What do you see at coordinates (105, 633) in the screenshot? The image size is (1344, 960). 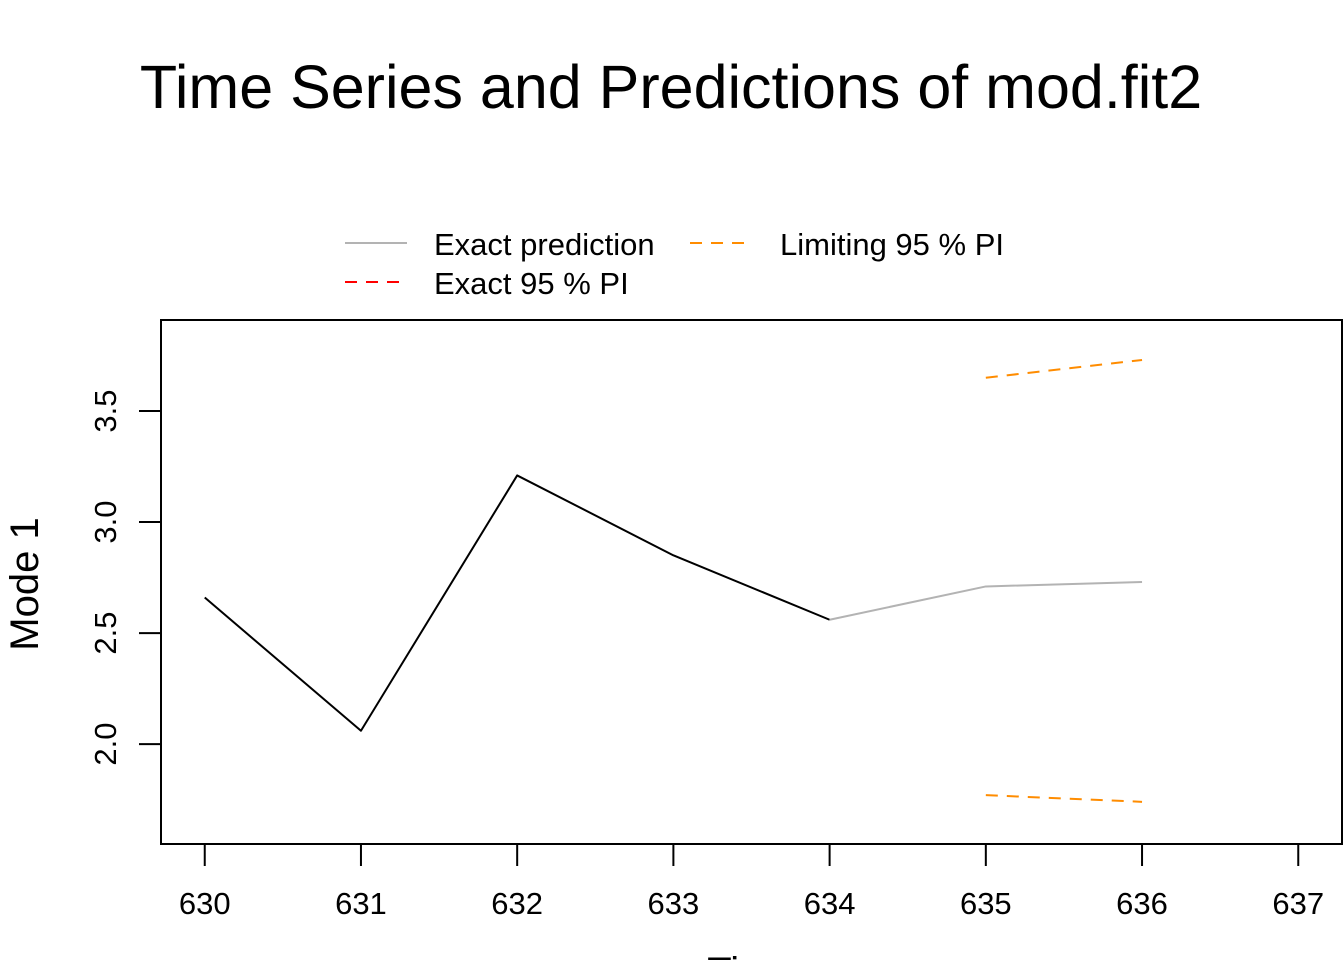 I see `y-tick-label: 2.5` at bounding box center [105, 633].